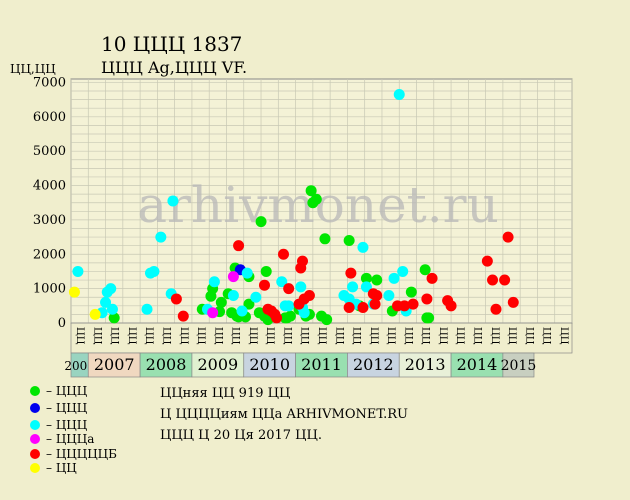 The image size is (630, 500). I want to click on footer-line-2: Ц ЦЦЦЦиям ЦЦа ARHIVMONET.RU, so click(284, 414).